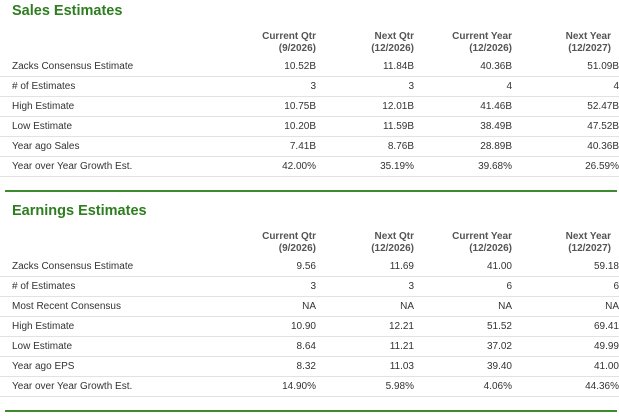 The image size is (619, 416). What do you see at coordinates (463, 326) in the screenshot?
I see `row-value: 51.52` at bounding box center [463, 326].